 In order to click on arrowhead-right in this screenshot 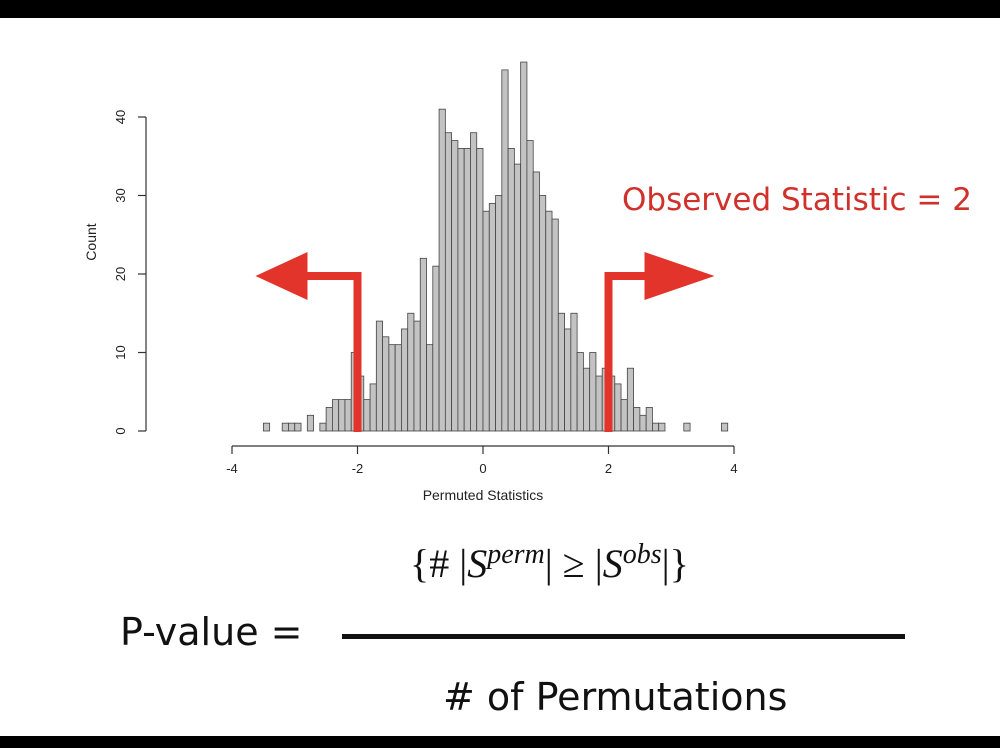, I will do `click(679, 276)`.